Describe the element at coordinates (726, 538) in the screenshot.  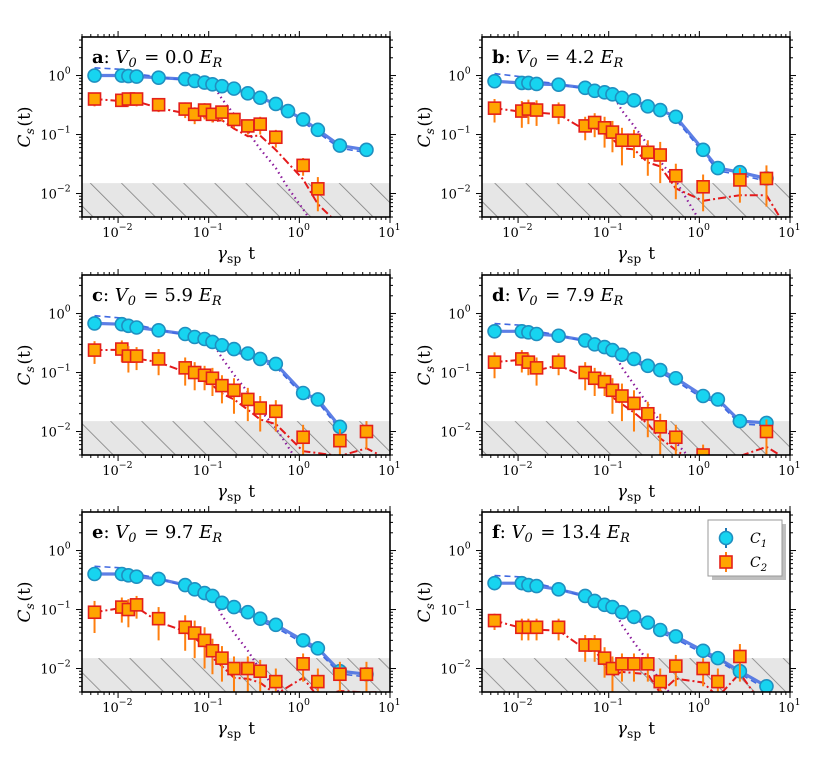
I see `legend-c1-marker` at that location.